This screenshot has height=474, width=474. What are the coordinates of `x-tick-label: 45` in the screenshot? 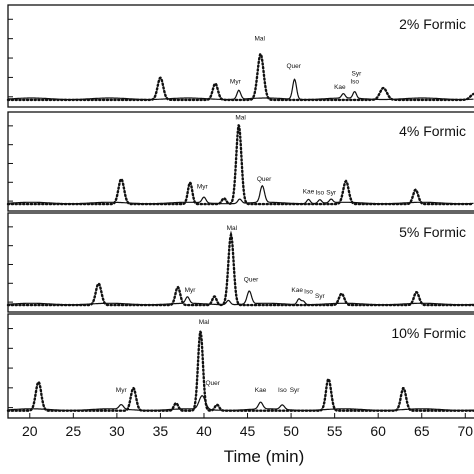 It's located at (248, 431).